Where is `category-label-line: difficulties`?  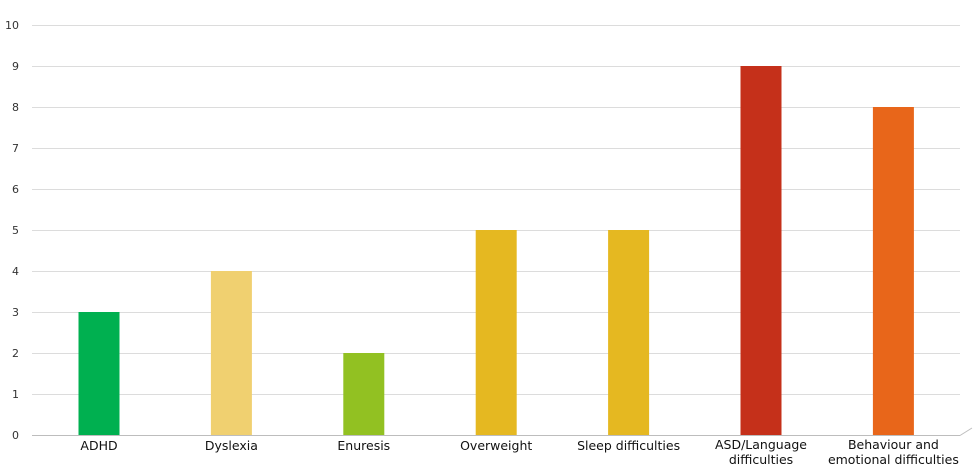 category-label-line: difficulties is located at coordinates (761, 459).